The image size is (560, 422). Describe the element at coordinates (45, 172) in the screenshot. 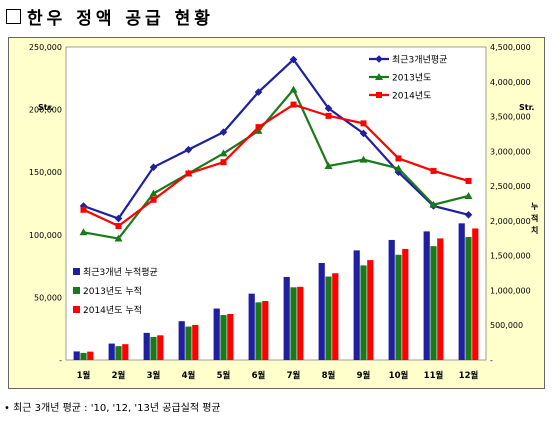

I see `left-tick-label: 150,000` at that location.